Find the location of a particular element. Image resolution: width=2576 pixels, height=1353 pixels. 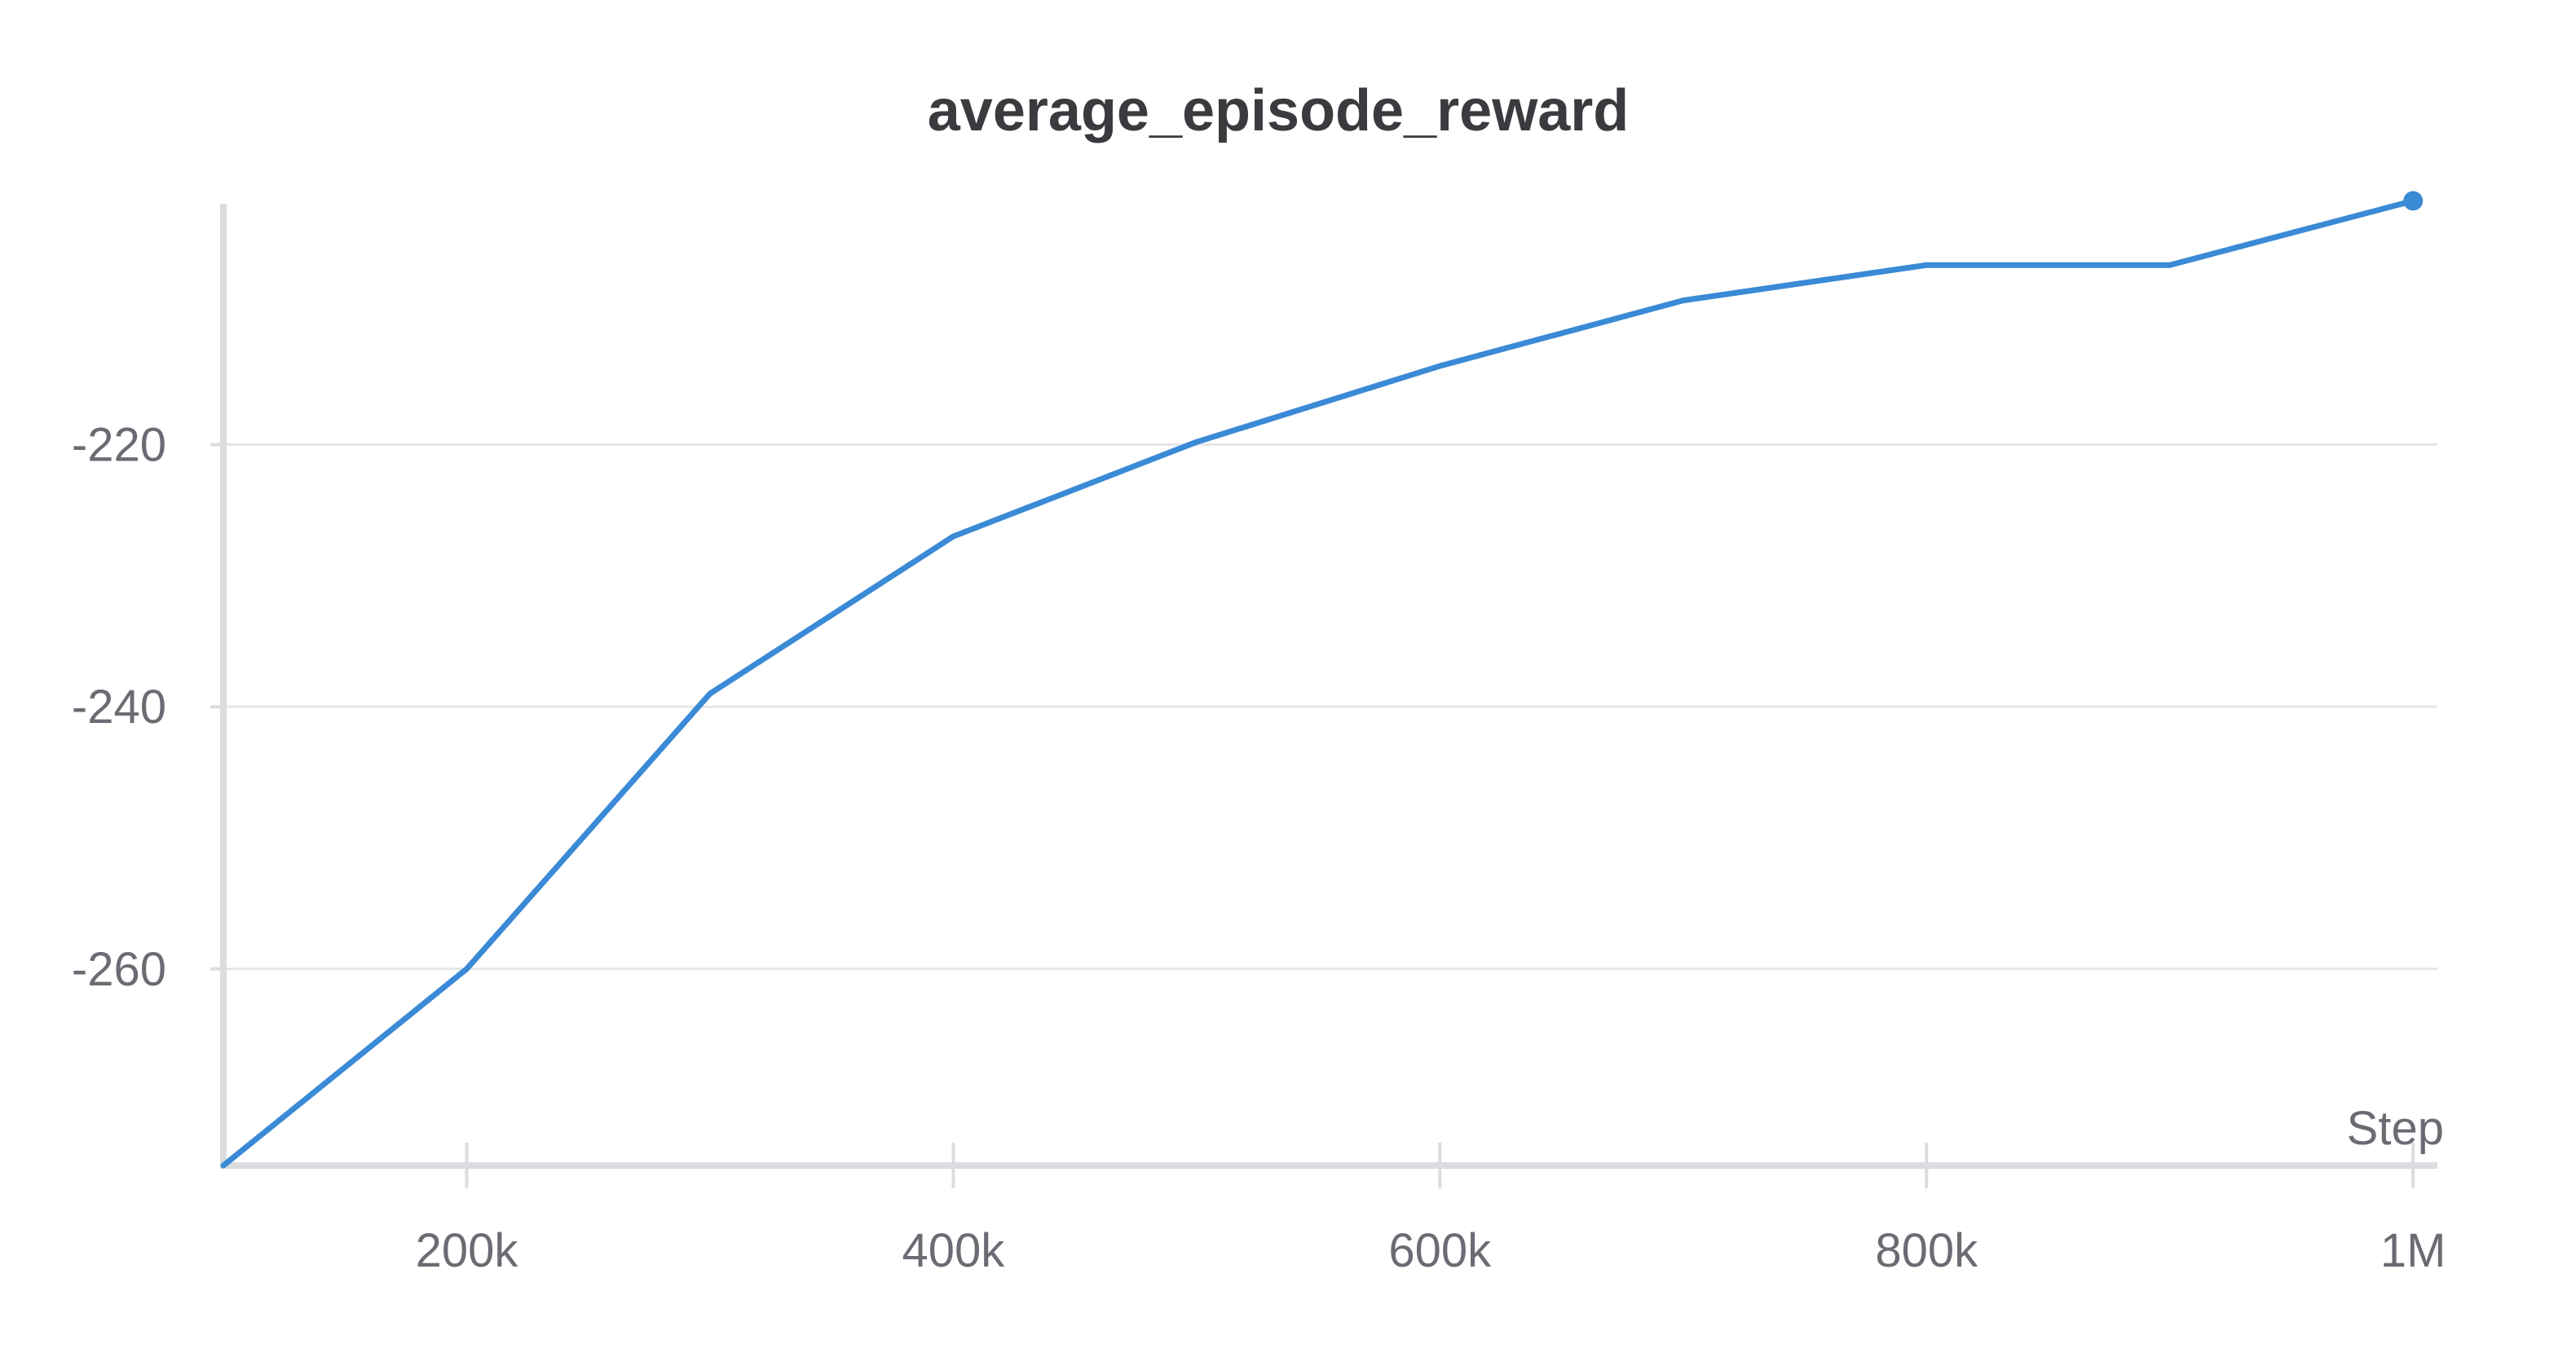

x-tick-label: 1M is located at coordinates (2413, 1250).